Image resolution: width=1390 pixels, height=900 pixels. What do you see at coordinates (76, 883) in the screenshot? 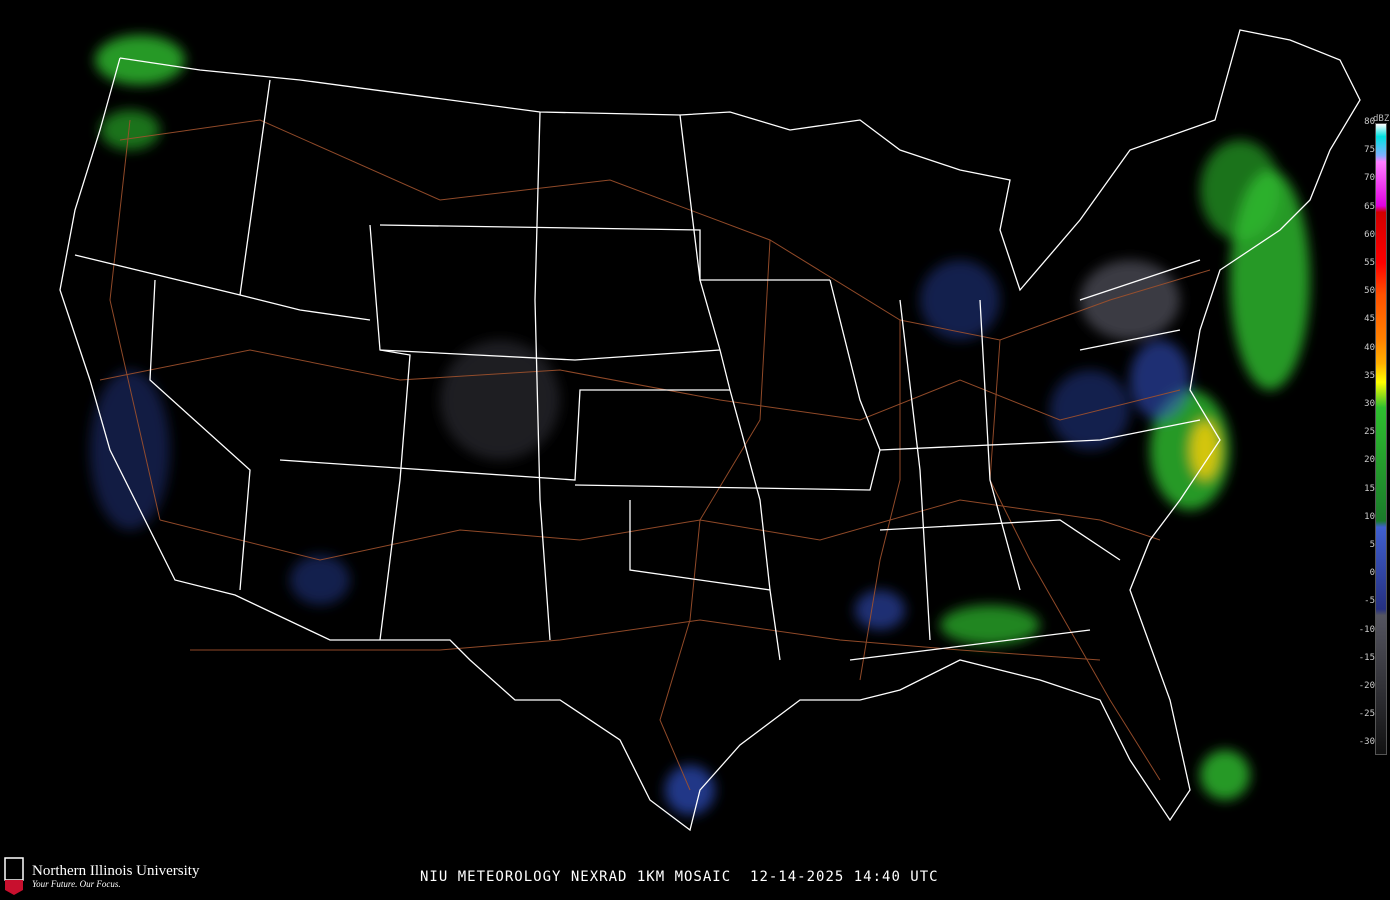
I see `logo-tagline: Your Future. Our Focus.` at bounding box center [76, 883].